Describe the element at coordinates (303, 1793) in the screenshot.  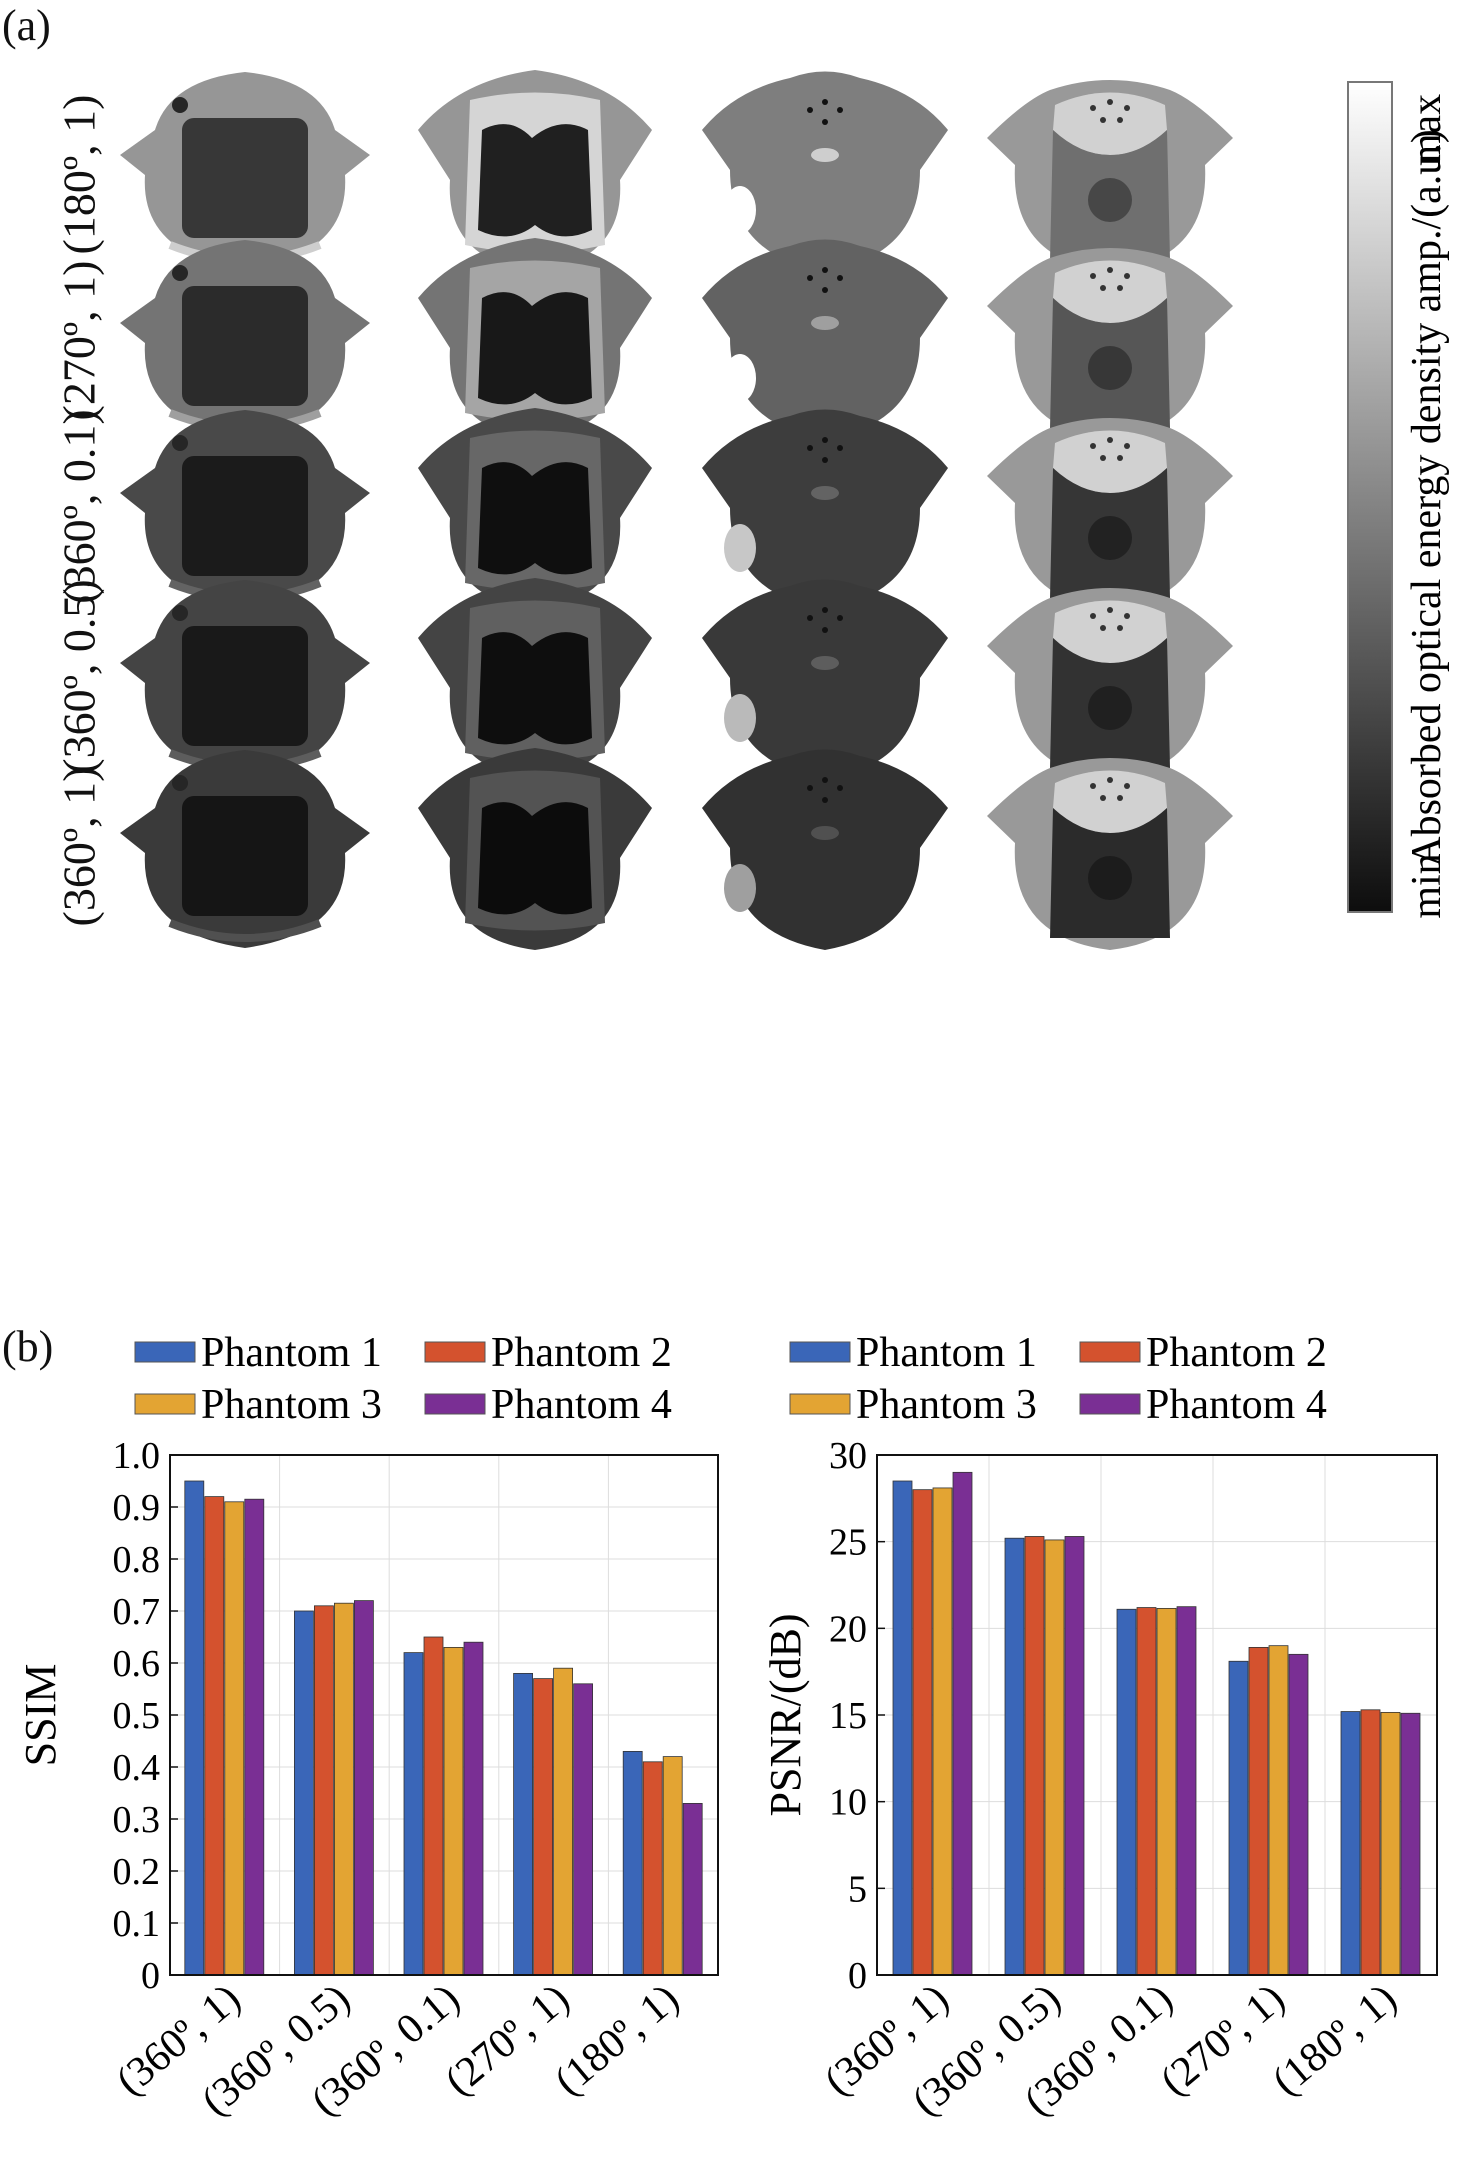
I see `ssim-bar-s1-c2` at that location.